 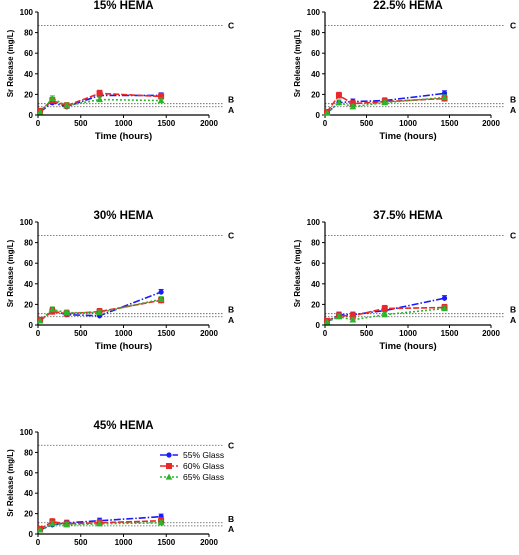 What do you see at coordinates (408, 6) in the screenshot?
I see `chart-title: 22.5% HEMA` at bounding box center [408, 6].